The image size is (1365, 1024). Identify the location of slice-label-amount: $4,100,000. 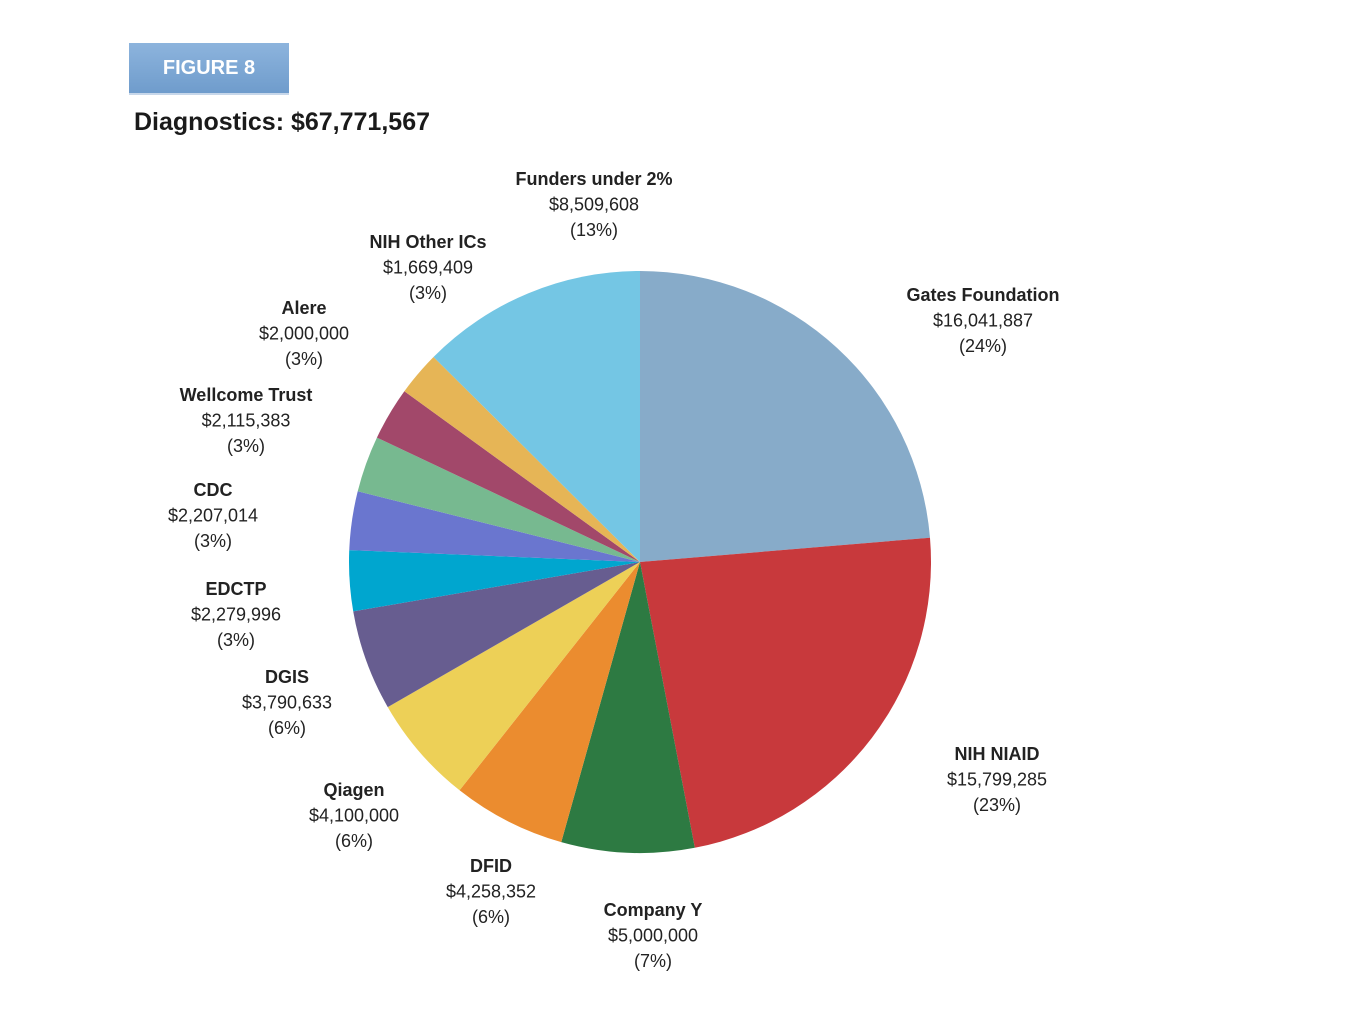
(354, 816).